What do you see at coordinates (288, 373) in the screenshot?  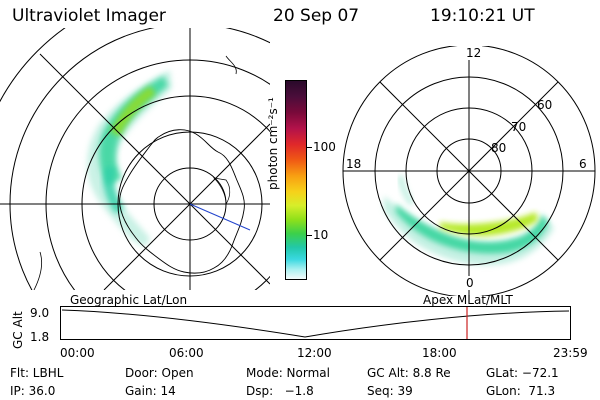 I see `mode-info: Mode: Normal` at bounding box center [288, 373].